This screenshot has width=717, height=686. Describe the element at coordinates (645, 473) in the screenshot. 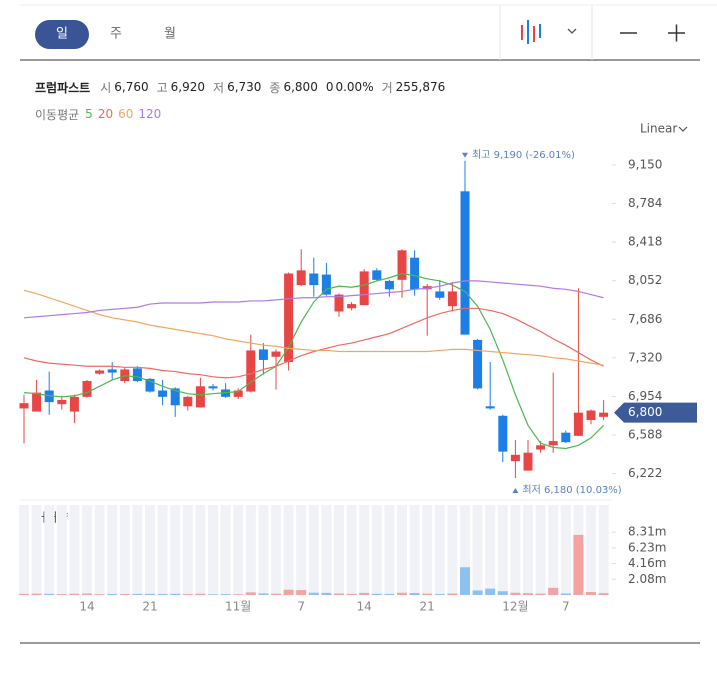

I see `y-tick-label: 6,222` at that location.